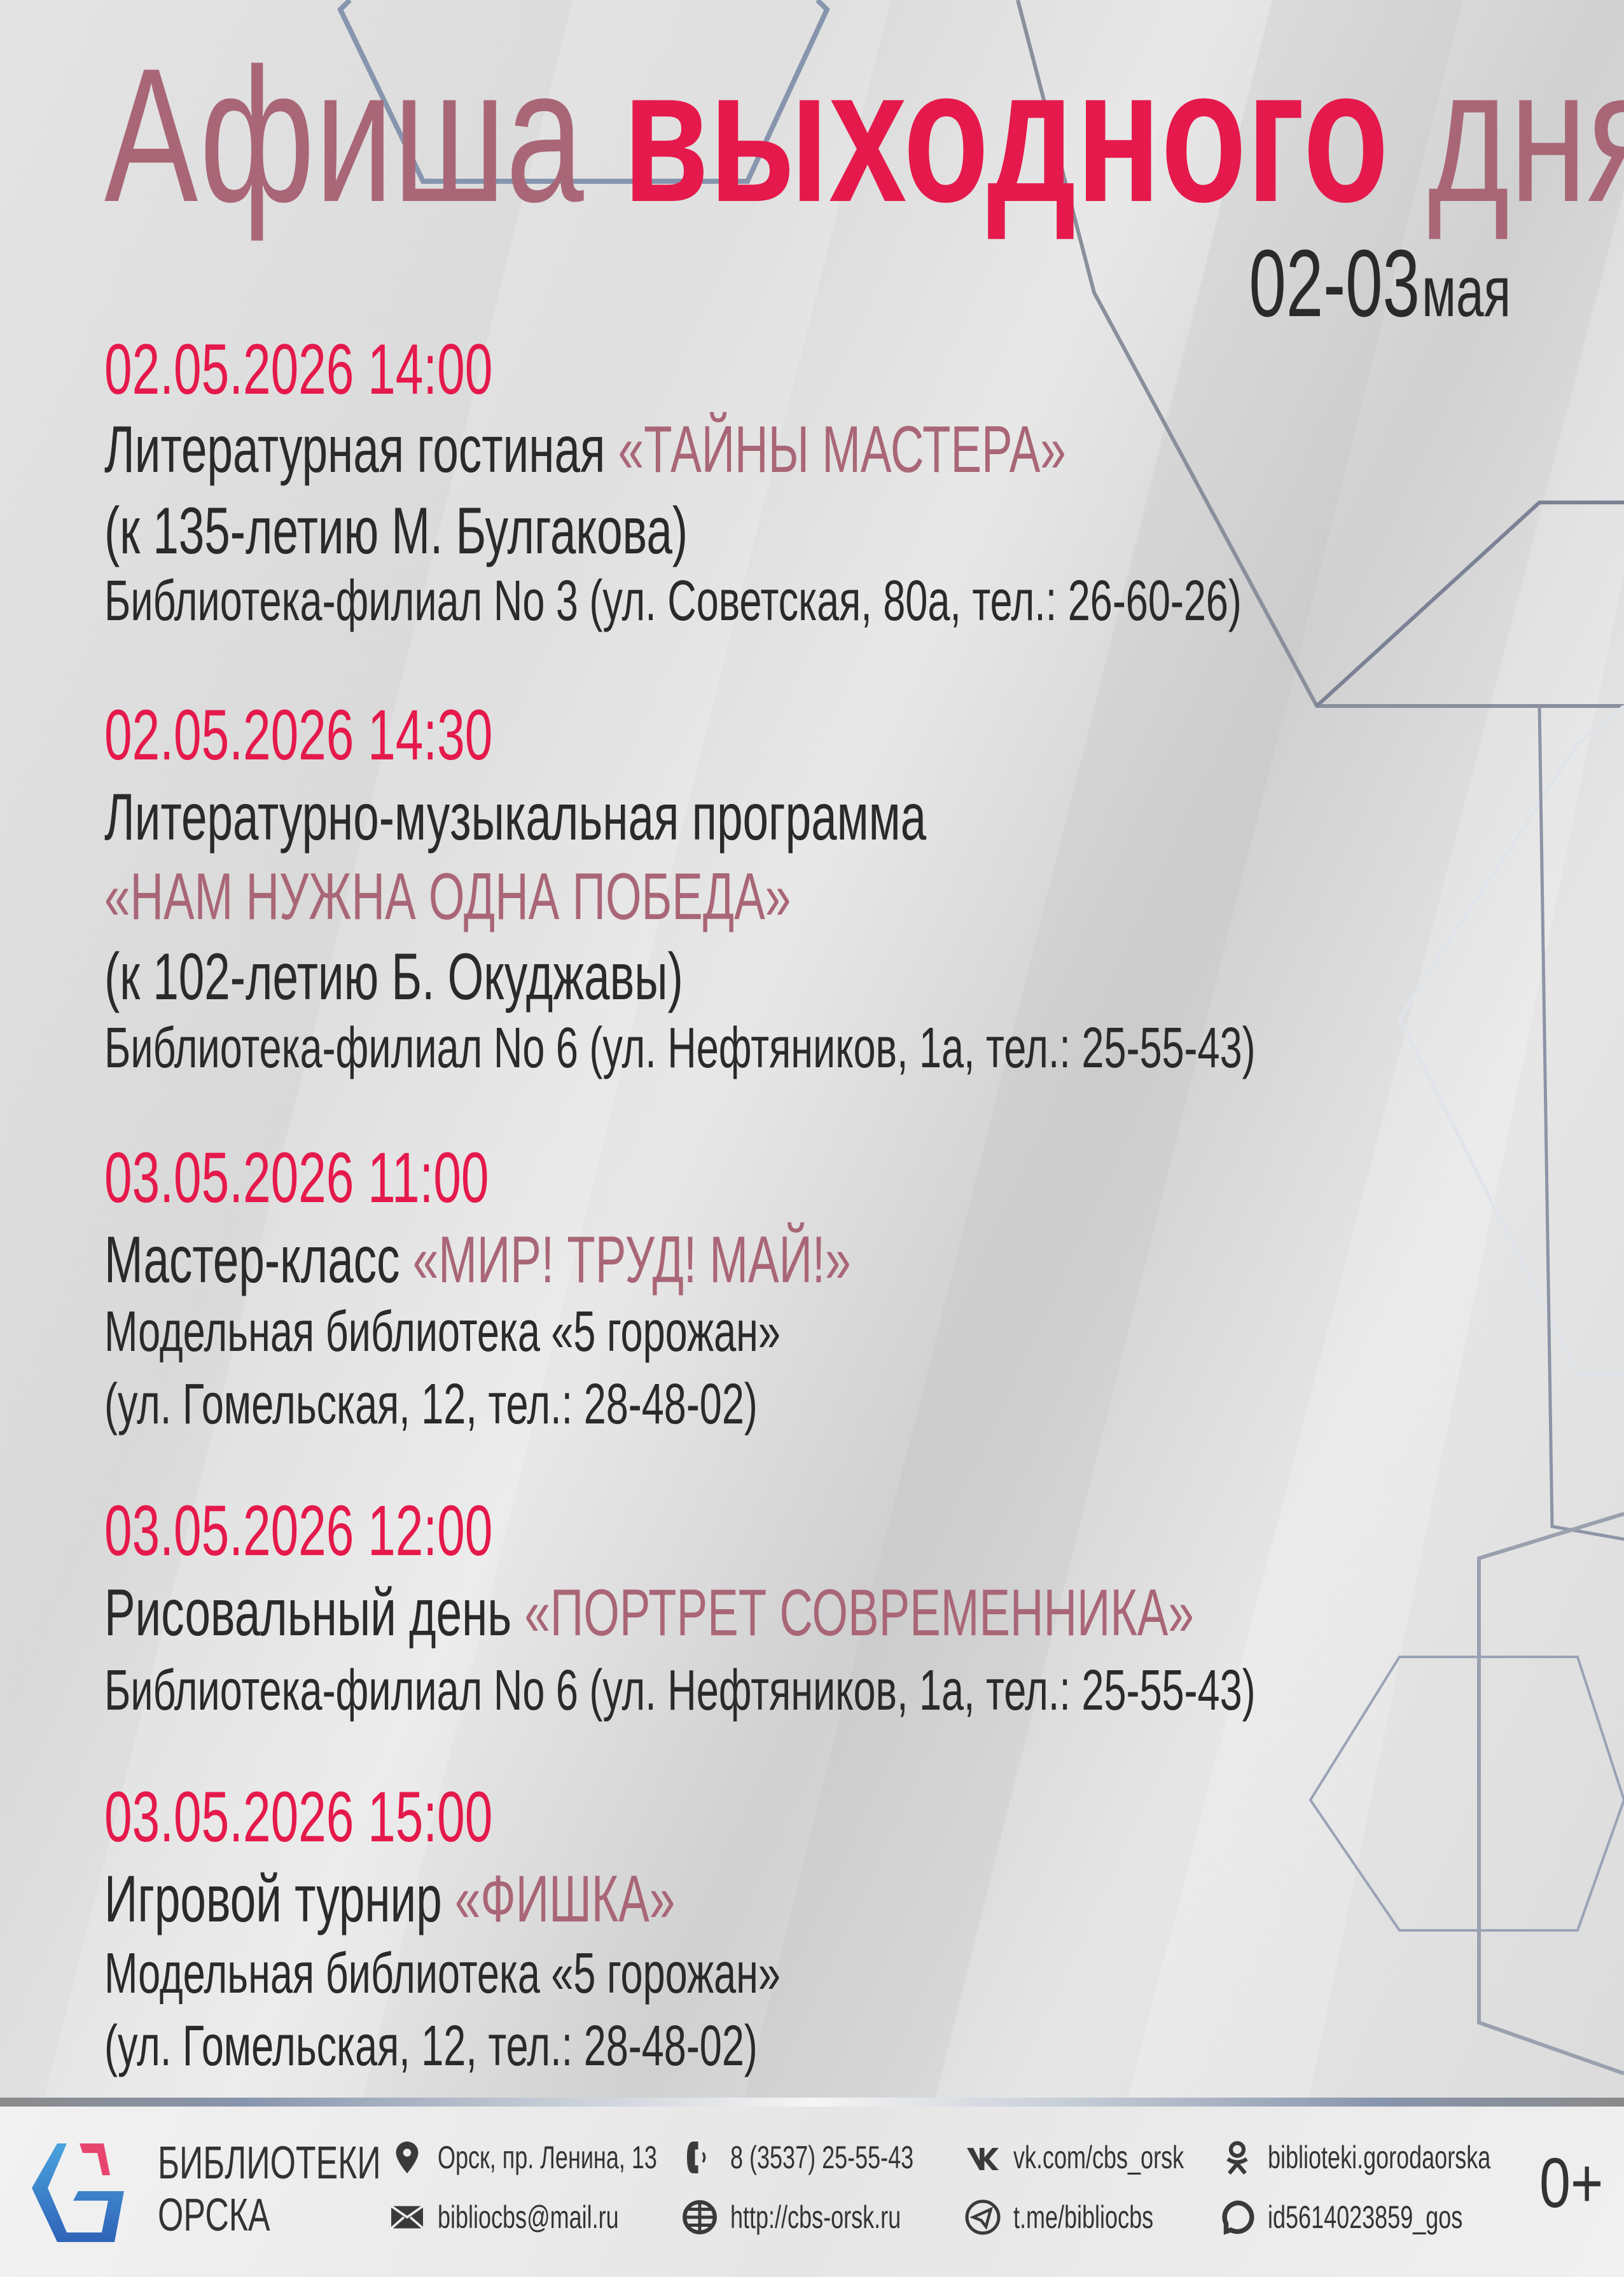 The height and width of the screenshot is (2277, 1624). What do you see at coordinates (697, 2157) in the screenshot?
I see `phone-icon` at bounding box center [697, 2157].